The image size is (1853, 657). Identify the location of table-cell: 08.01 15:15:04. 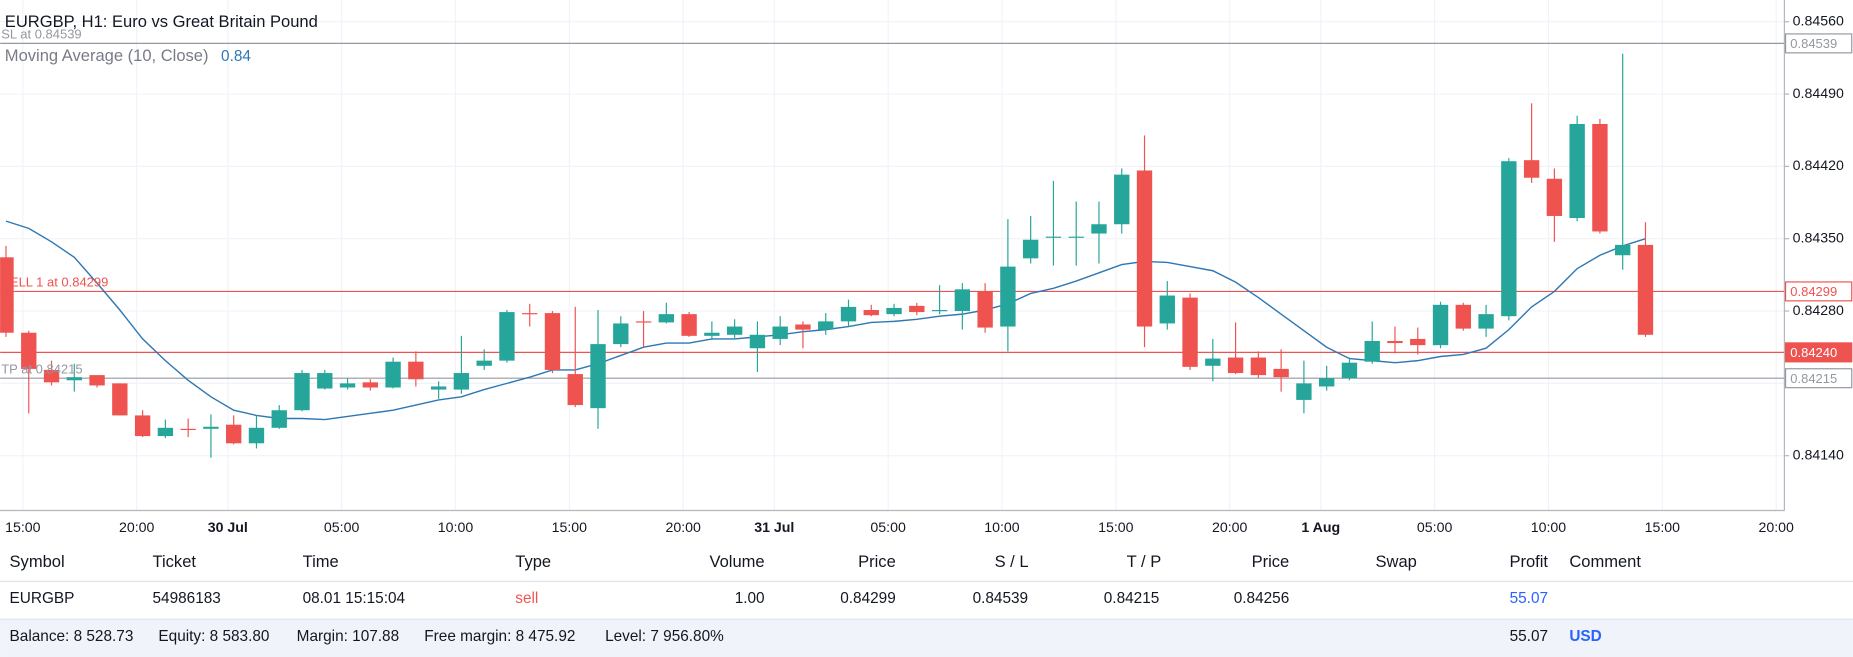
(354, 598).